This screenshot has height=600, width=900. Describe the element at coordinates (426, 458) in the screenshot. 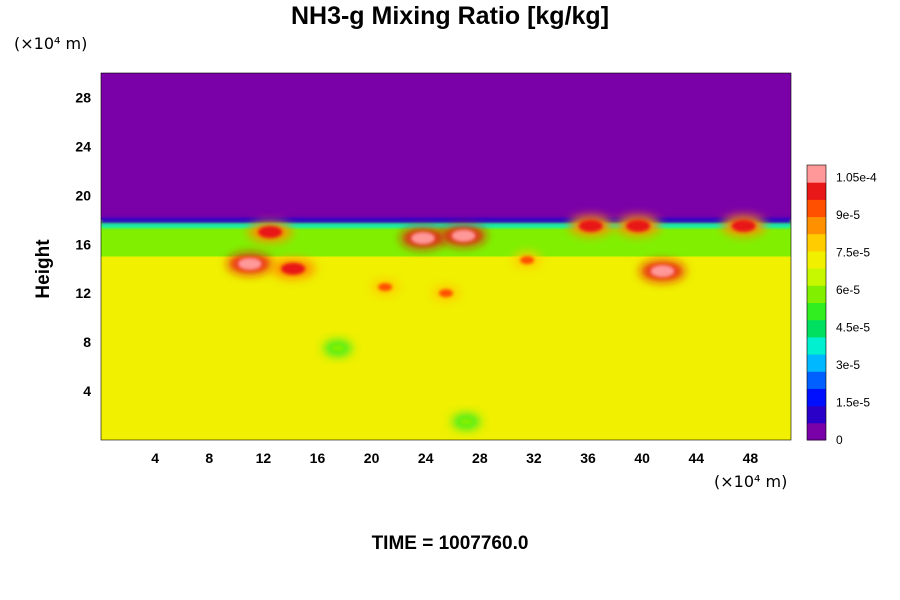

I see `x-tick-label: 24` at that location.